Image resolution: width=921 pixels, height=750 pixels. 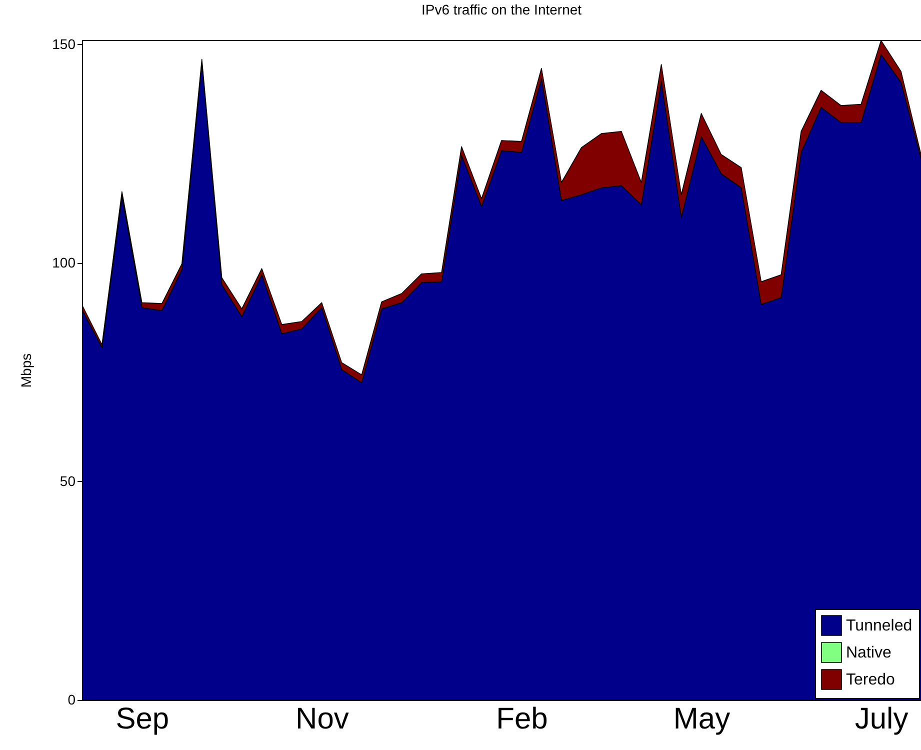 What do you see at coordinates (143, 719) in the screenshot?
I see `x-tick-label: Sep` at bounding box center [143, 719].